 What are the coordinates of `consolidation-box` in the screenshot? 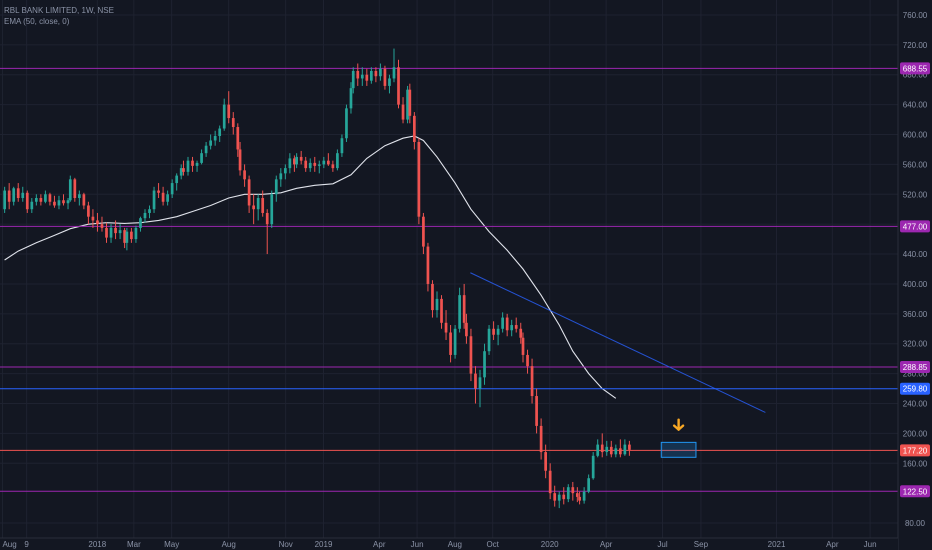 It's located at (678, 449).